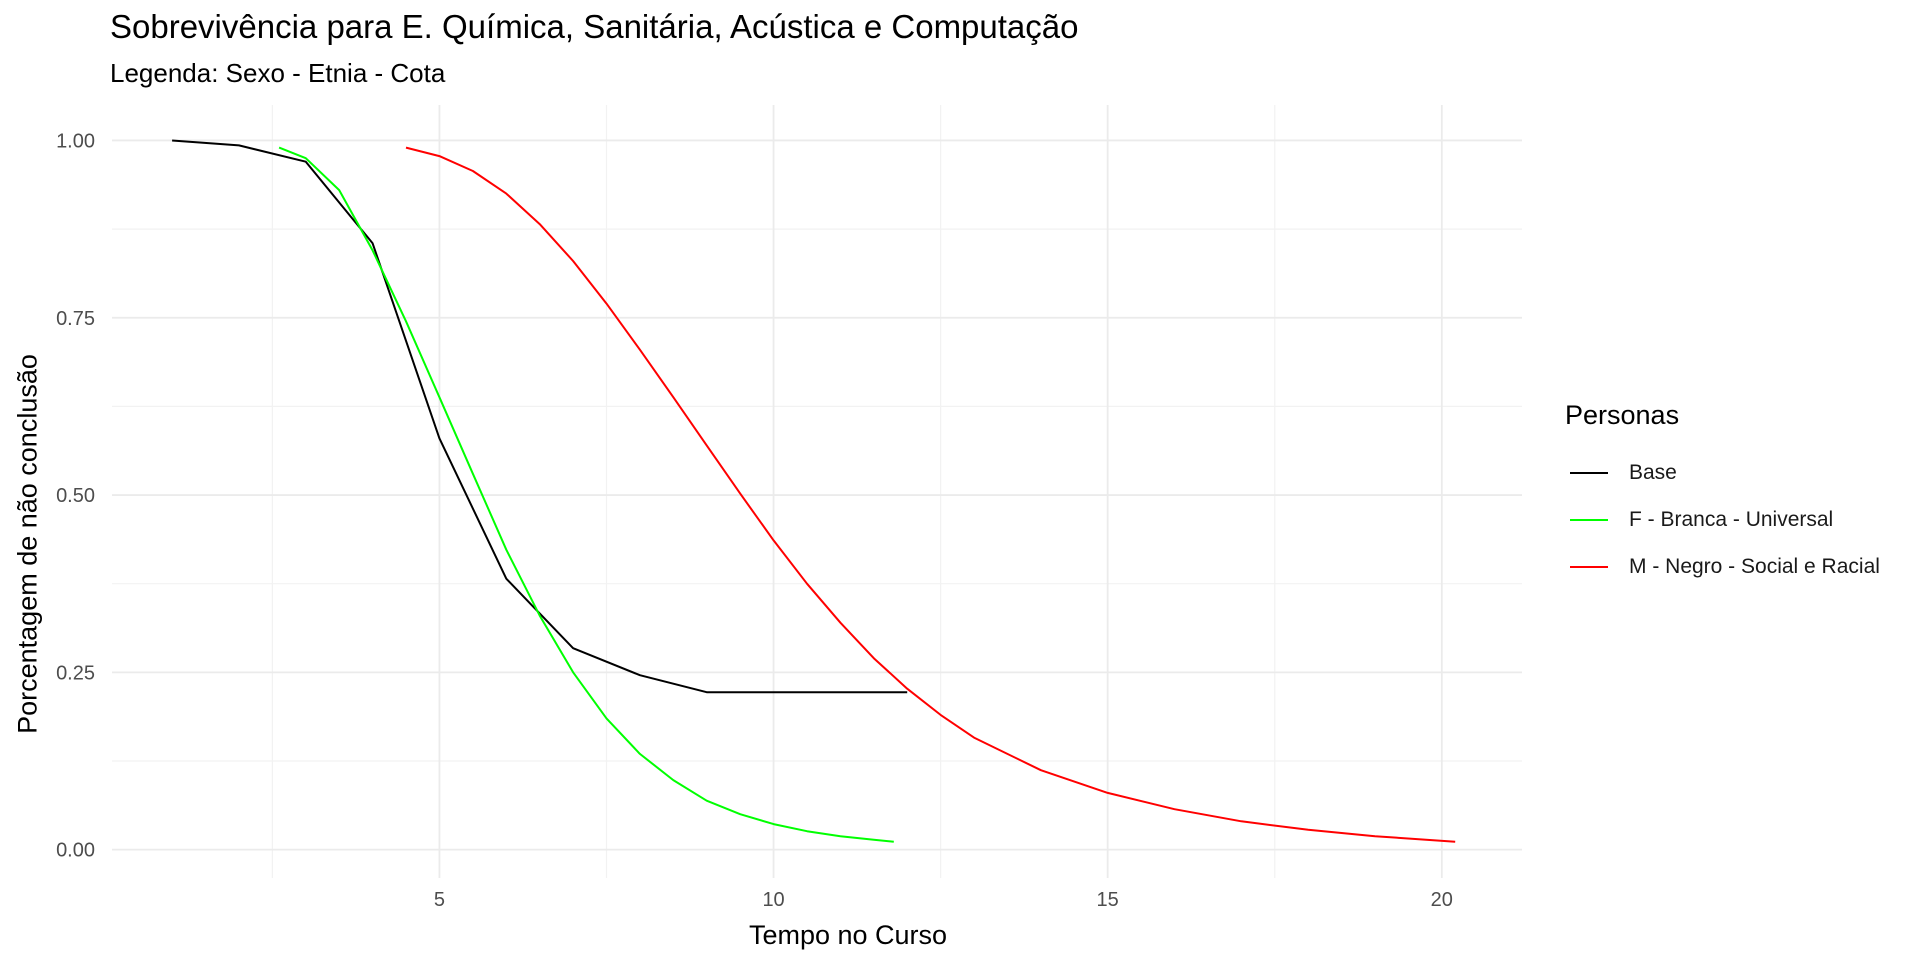  I want to click on legend-key-f-branca-universal, so click(1589, 519).